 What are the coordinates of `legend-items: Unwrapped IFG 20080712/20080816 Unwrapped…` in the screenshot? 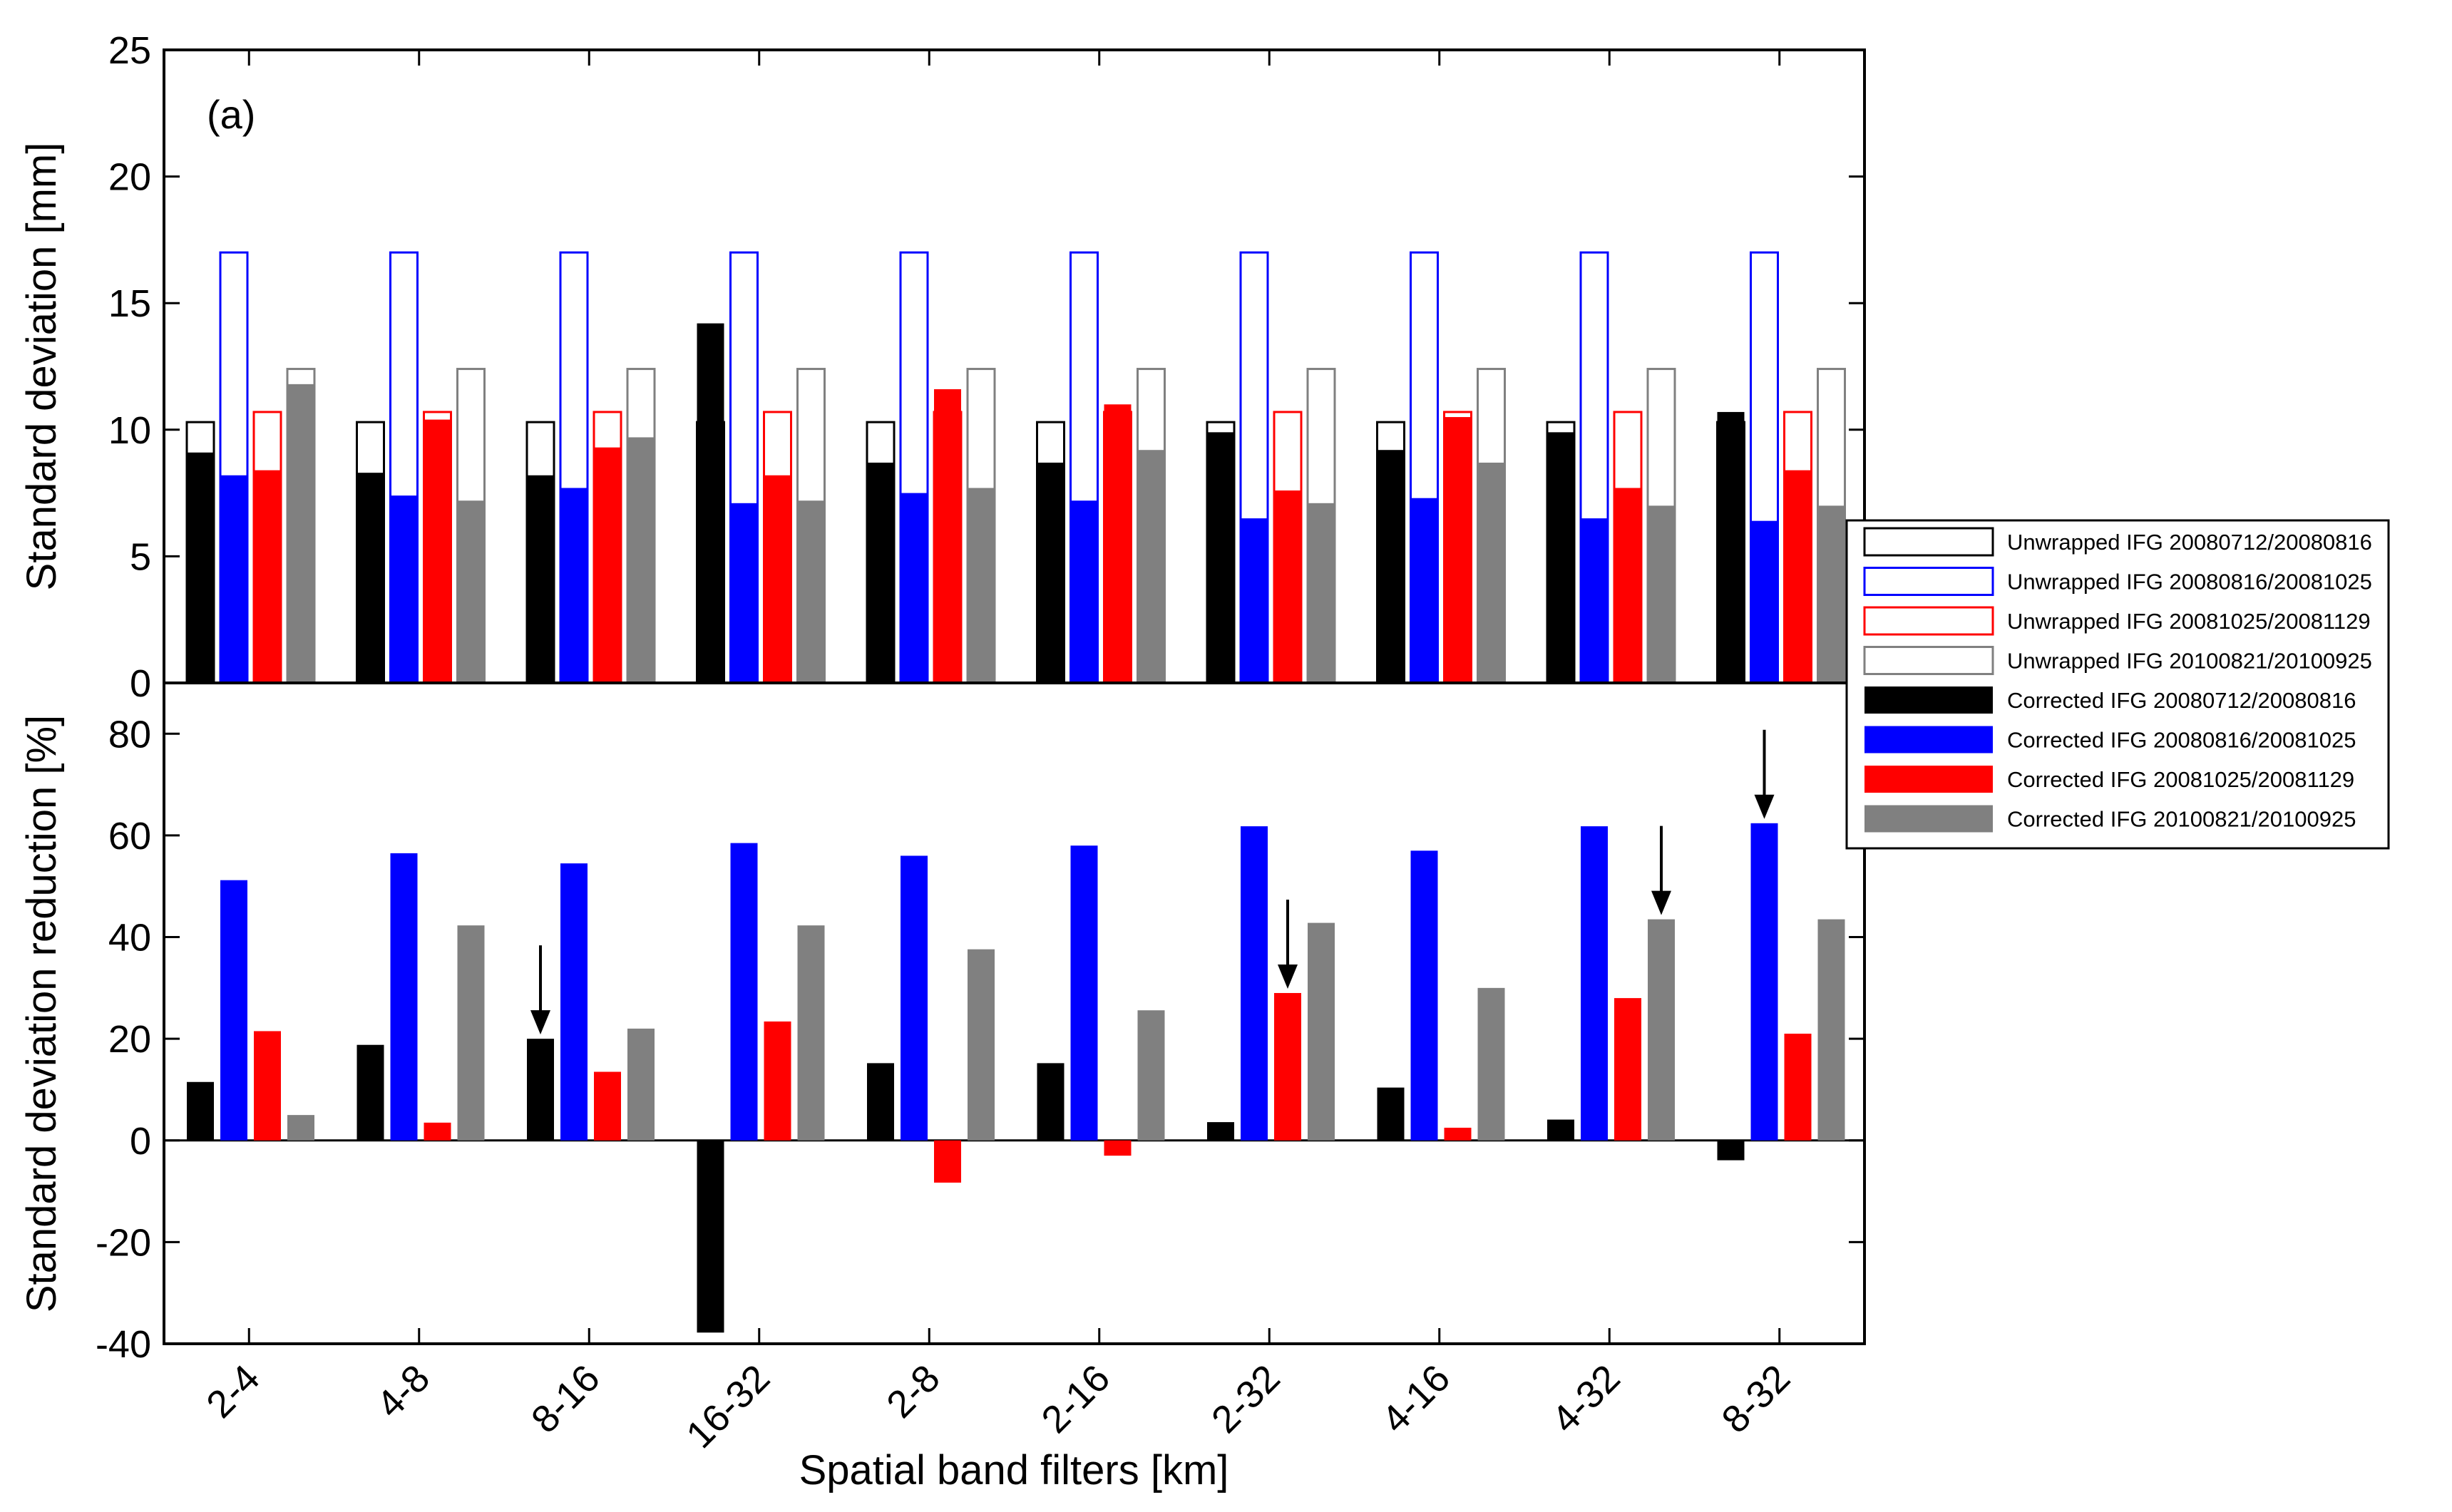 It's located at (2117, 680).